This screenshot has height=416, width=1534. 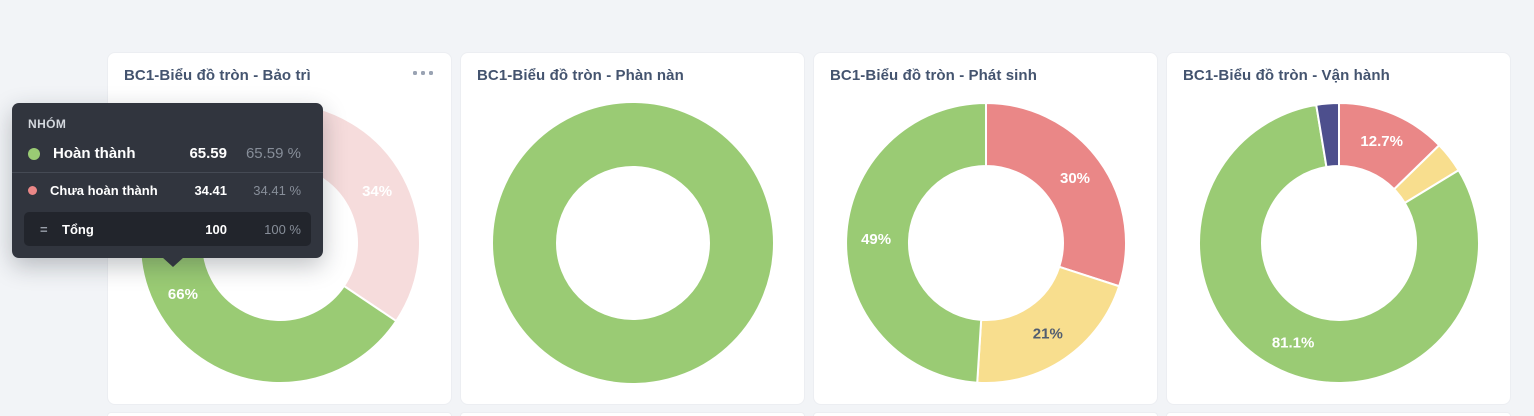 I want to click on equals-icon: =, so click(x=44, y=229).